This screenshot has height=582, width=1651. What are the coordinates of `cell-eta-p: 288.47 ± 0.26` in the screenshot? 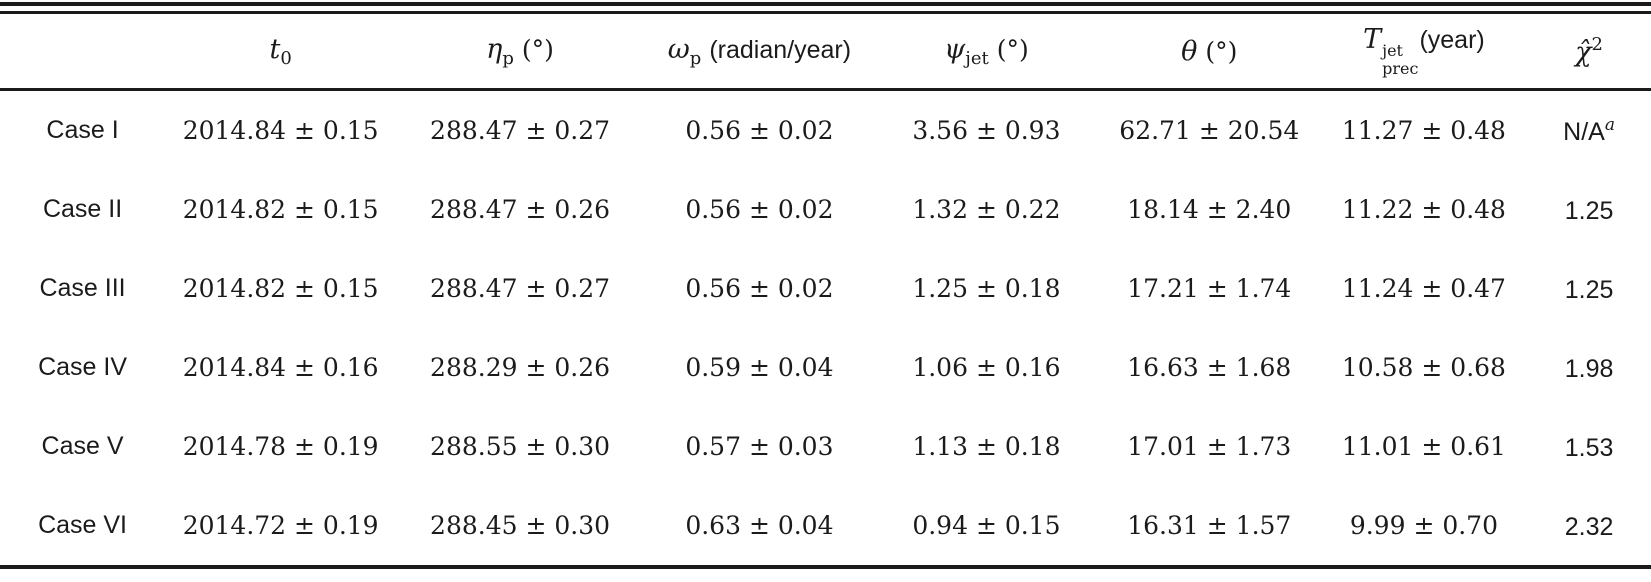 It's located at (520, 209).